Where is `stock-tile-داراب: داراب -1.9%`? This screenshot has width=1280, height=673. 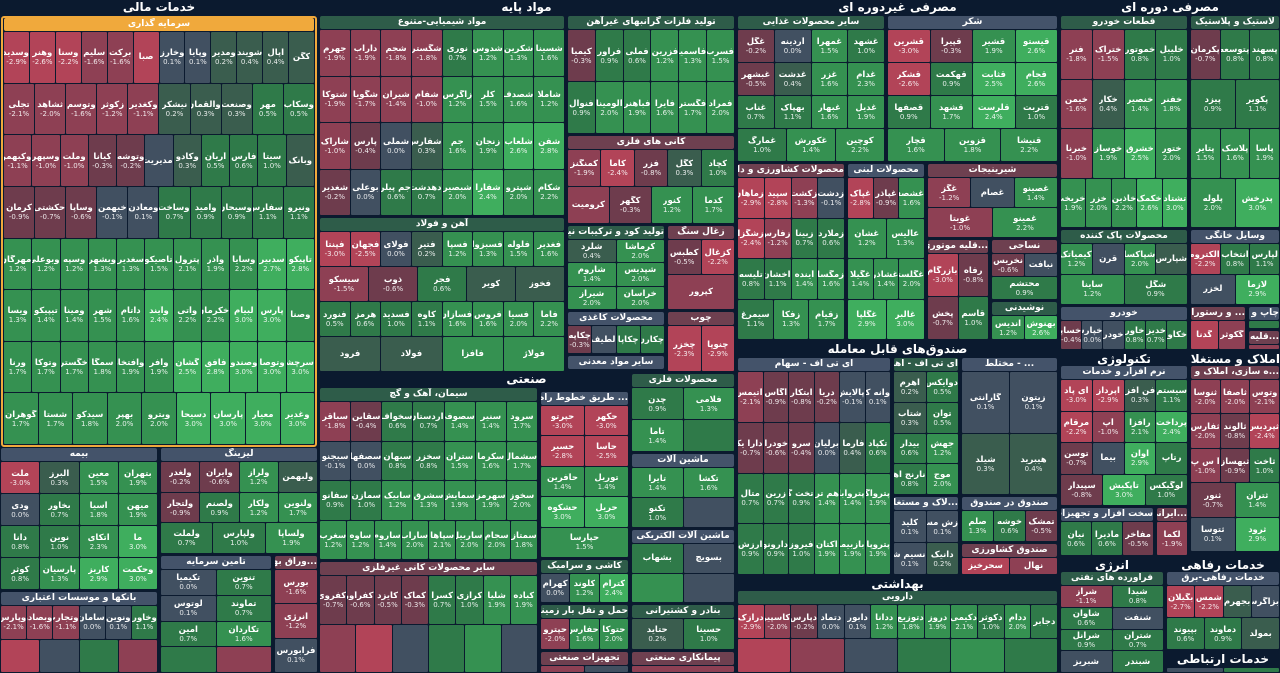 stock-tile-داراب: داراب -1.9% is located at coordinates (365, 53).